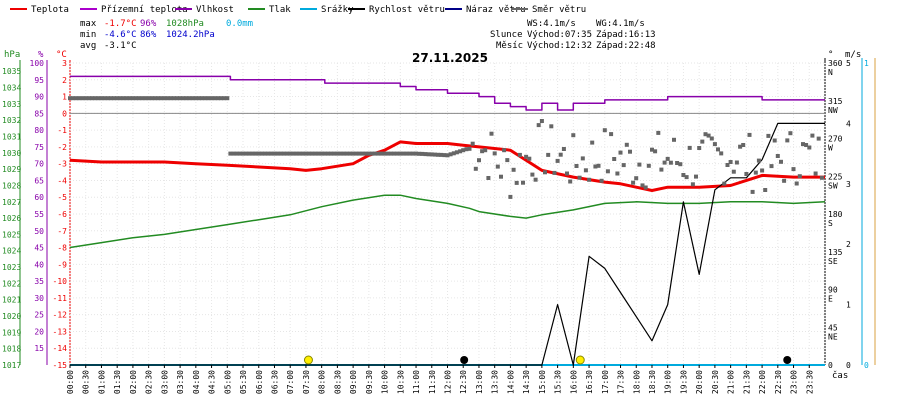  What do you see at coordinates (62, 231) in the screenshot?
I see `temperature-tick: -7` at bounding box center [62, 231].